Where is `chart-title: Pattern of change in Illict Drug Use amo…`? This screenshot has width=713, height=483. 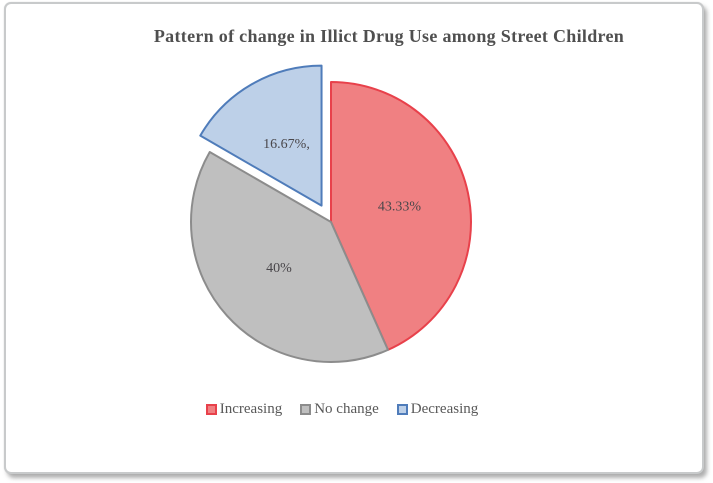 chart-title: Pattern of change in Illict Drug Use amo… is located at coordinates (389, 36).